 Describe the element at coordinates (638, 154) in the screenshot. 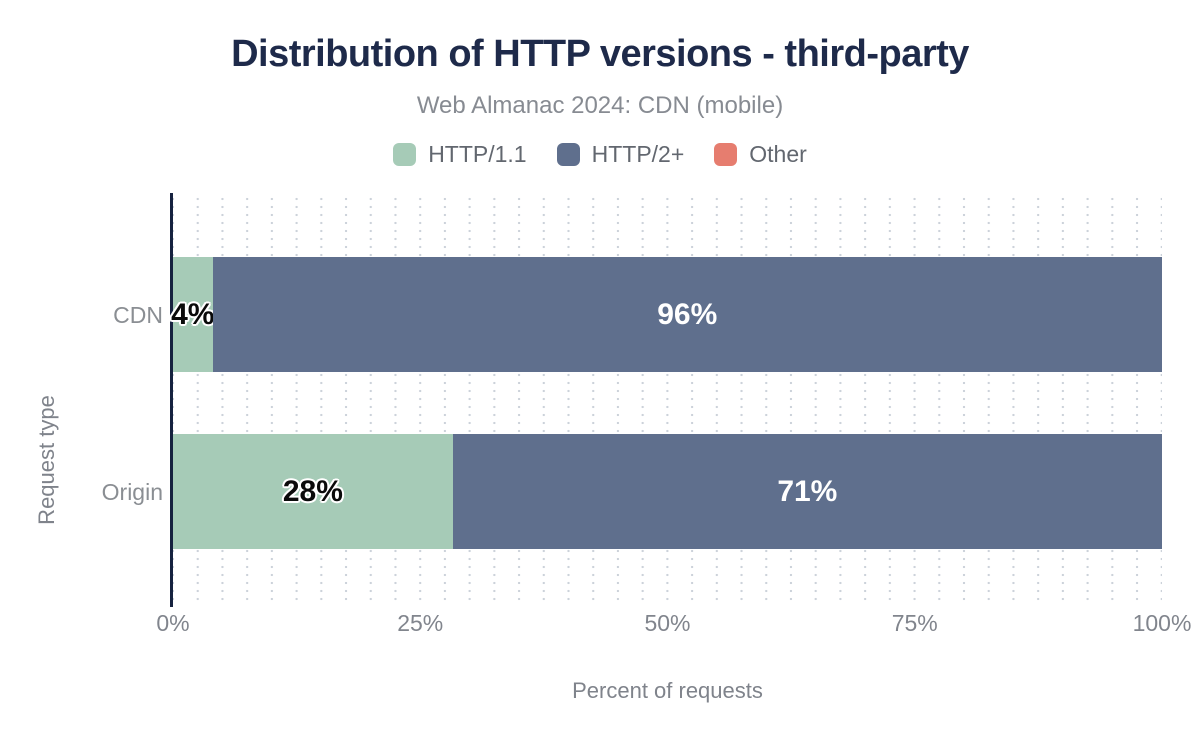

I see `legend-item-label: HTTP/2+` at that location.